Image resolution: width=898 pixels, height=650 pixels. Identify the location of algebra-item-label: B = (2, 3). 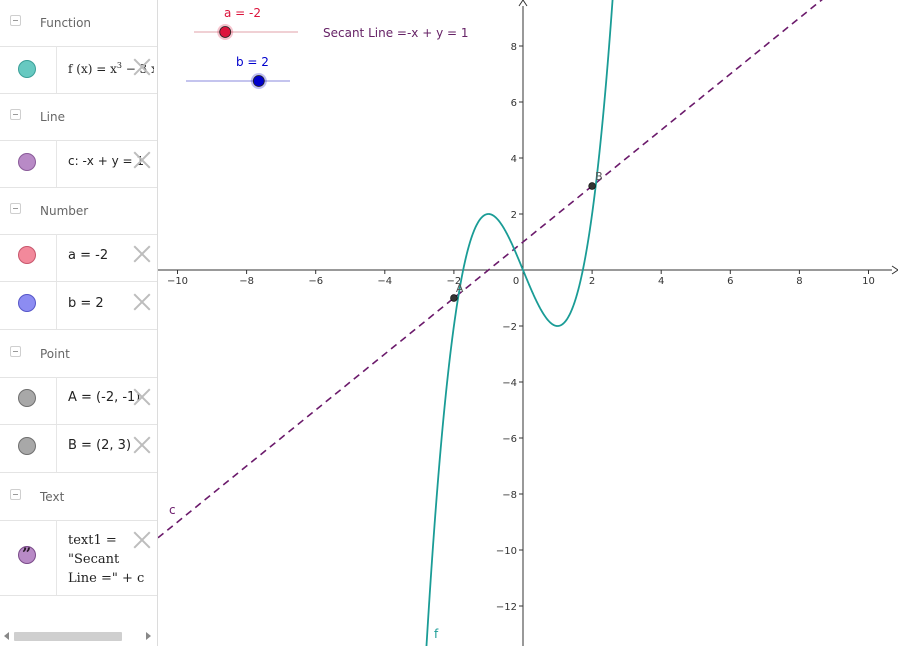
(100, 445).